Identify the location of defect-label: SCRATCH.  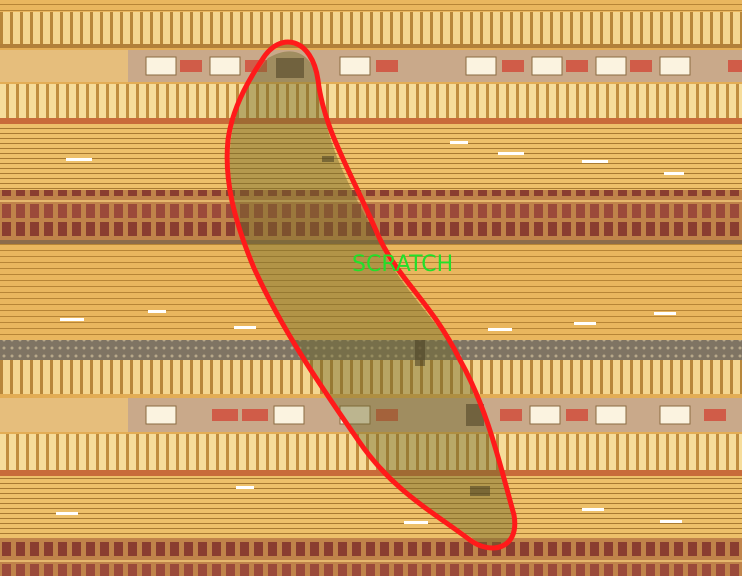
(403, 264).